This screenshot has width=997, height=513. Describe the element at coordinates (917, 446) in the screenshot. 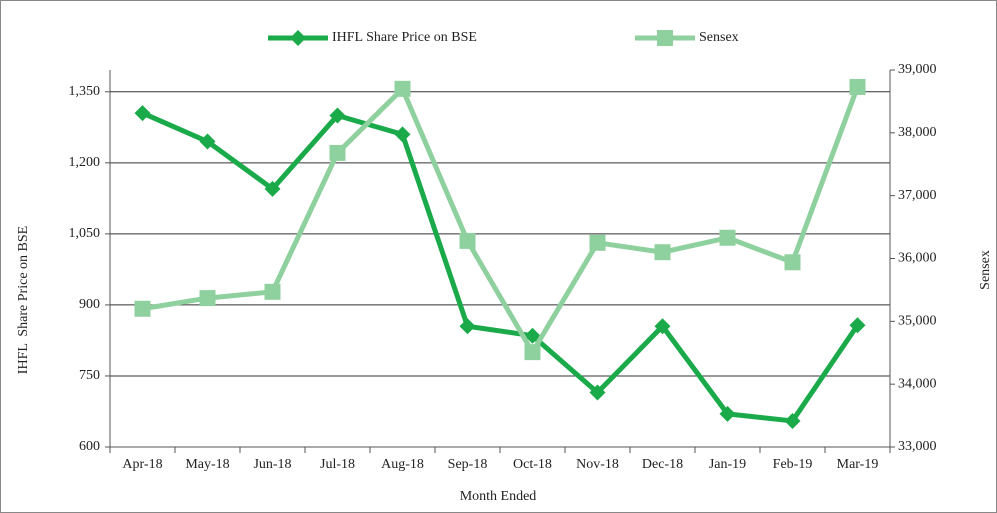

I see `y2-tick-label: 33,000` at that location.